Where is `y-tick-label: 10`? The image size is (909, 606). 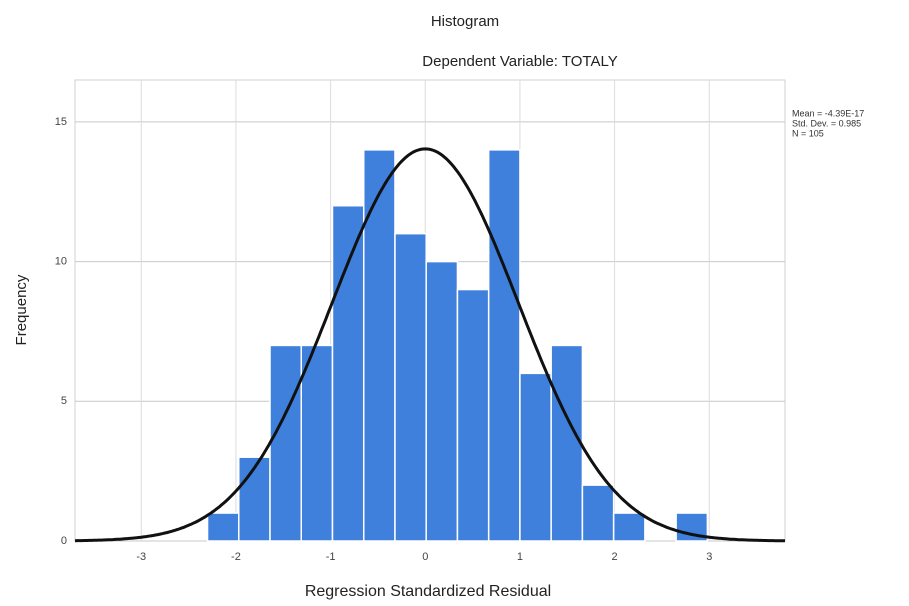 y-tick-label: 10 is located at coordinates (61, 262).